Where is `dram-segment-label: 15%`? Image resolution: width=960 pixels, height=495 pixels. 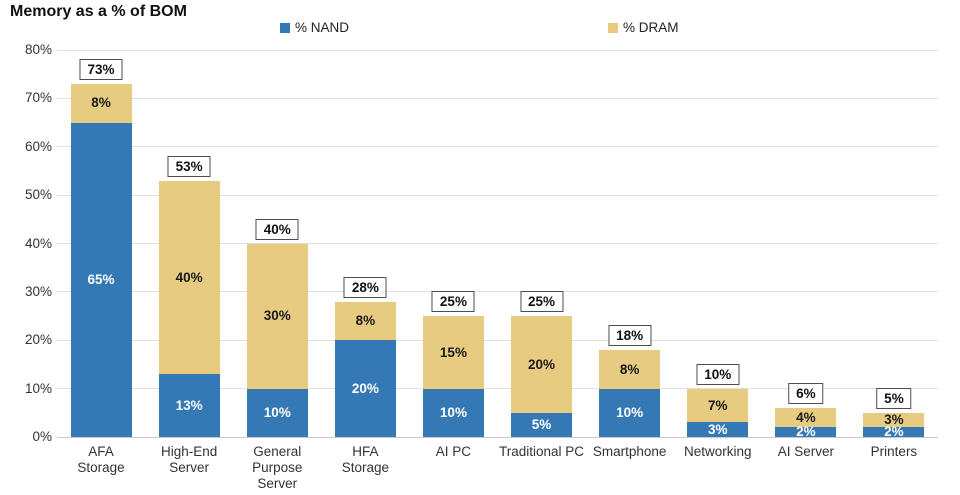 dram-segment-label: 15% is located at coordinates (453, 352).